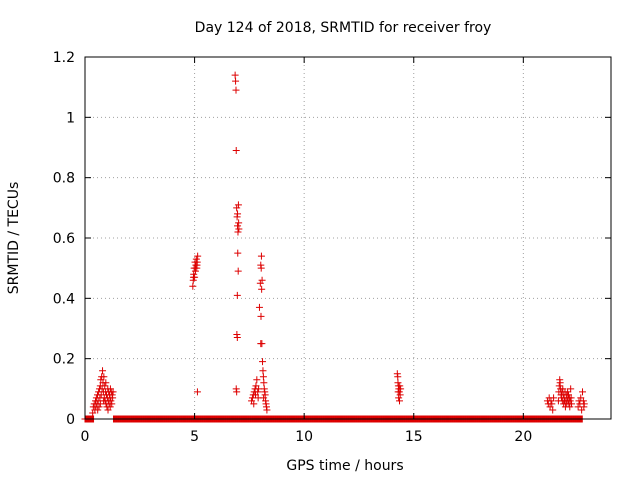 Image resolution: width=640 pixels, height=480 pixels. Describe the element at coordinates (523, 437) in the screenshot. I see `x-tick-label: 20` at that location.